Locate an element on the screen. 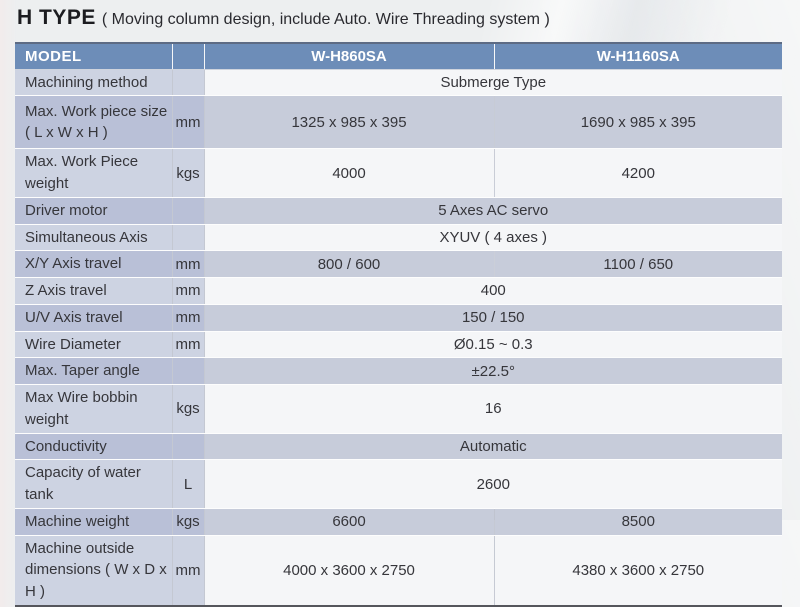 The height and width of the screenshot is (607, 800). row-value-span: 400 is located at coordinates (492, 291).